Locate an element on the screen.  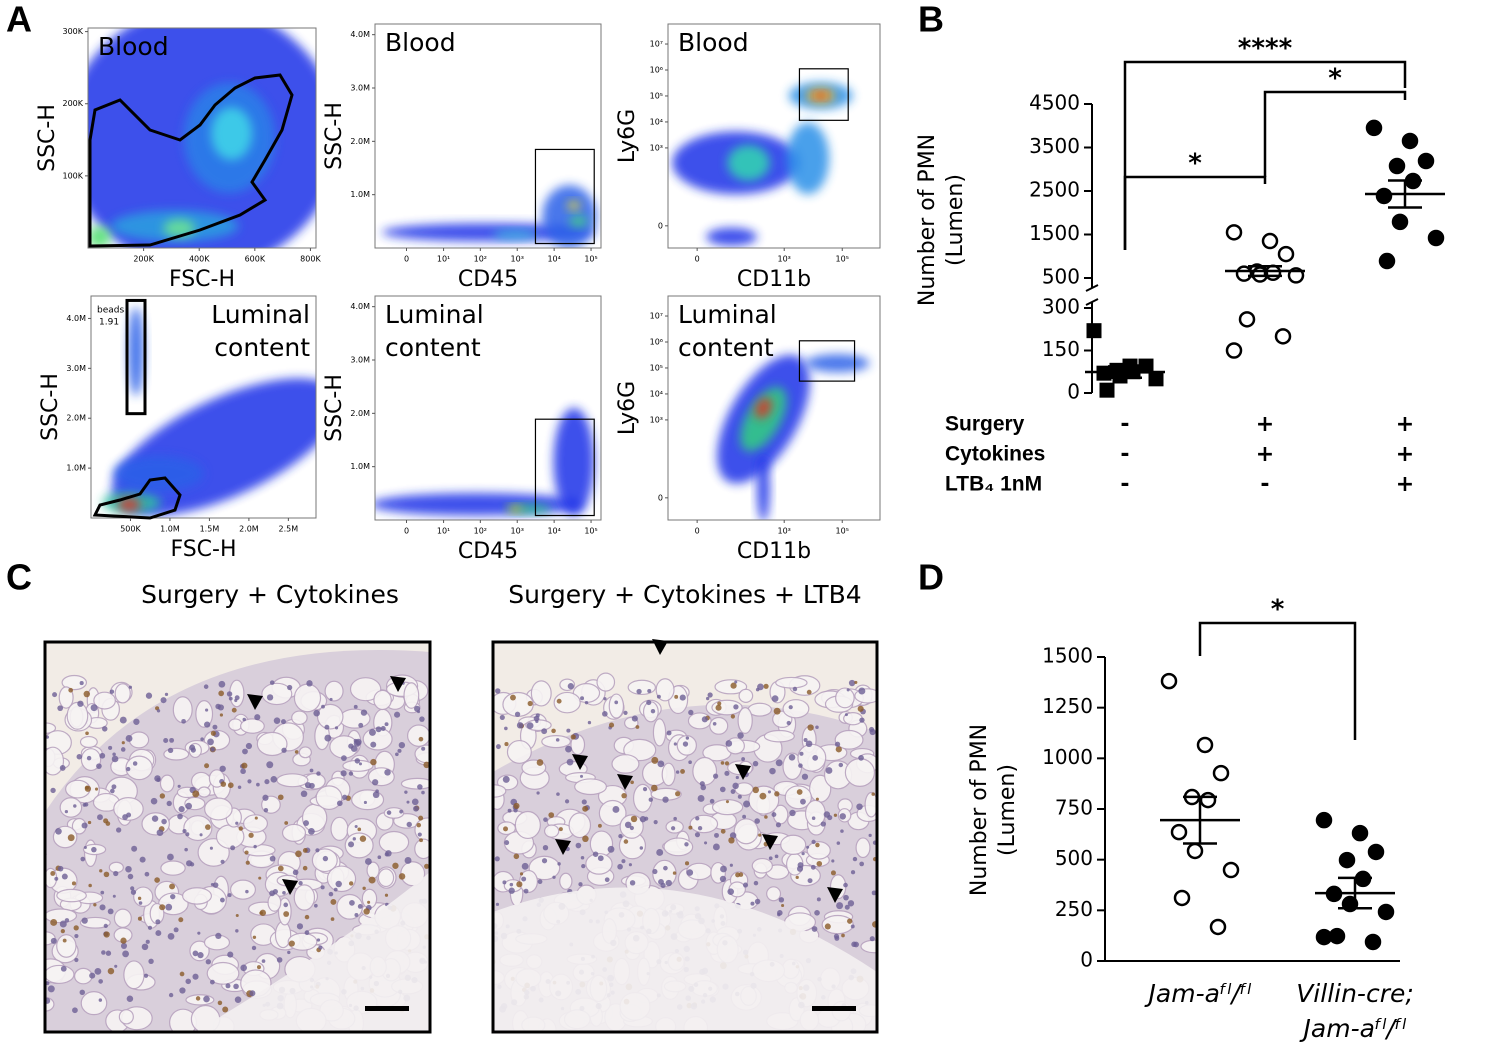
gate is located at coordinates (137, 498).